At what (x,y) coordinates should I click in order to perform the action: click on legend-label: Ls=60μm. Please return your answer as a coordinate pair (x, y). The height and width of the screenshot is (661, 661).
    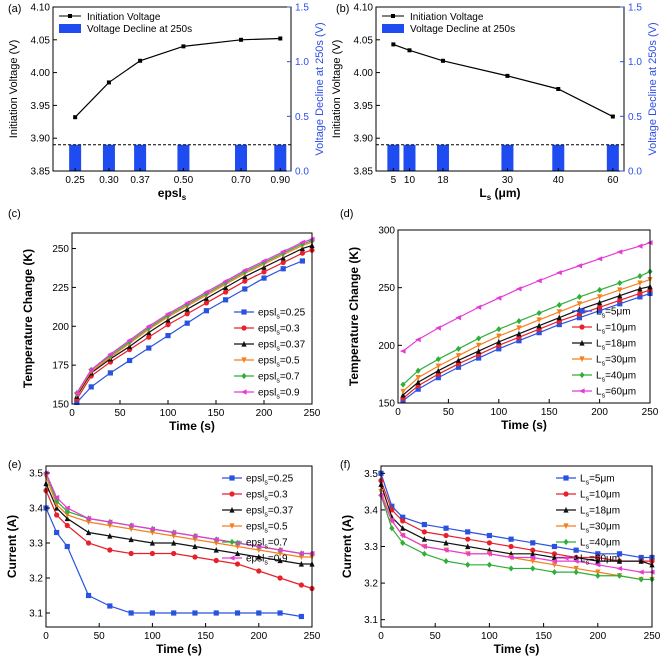
    Looking at the image, I should click on (600, 560).